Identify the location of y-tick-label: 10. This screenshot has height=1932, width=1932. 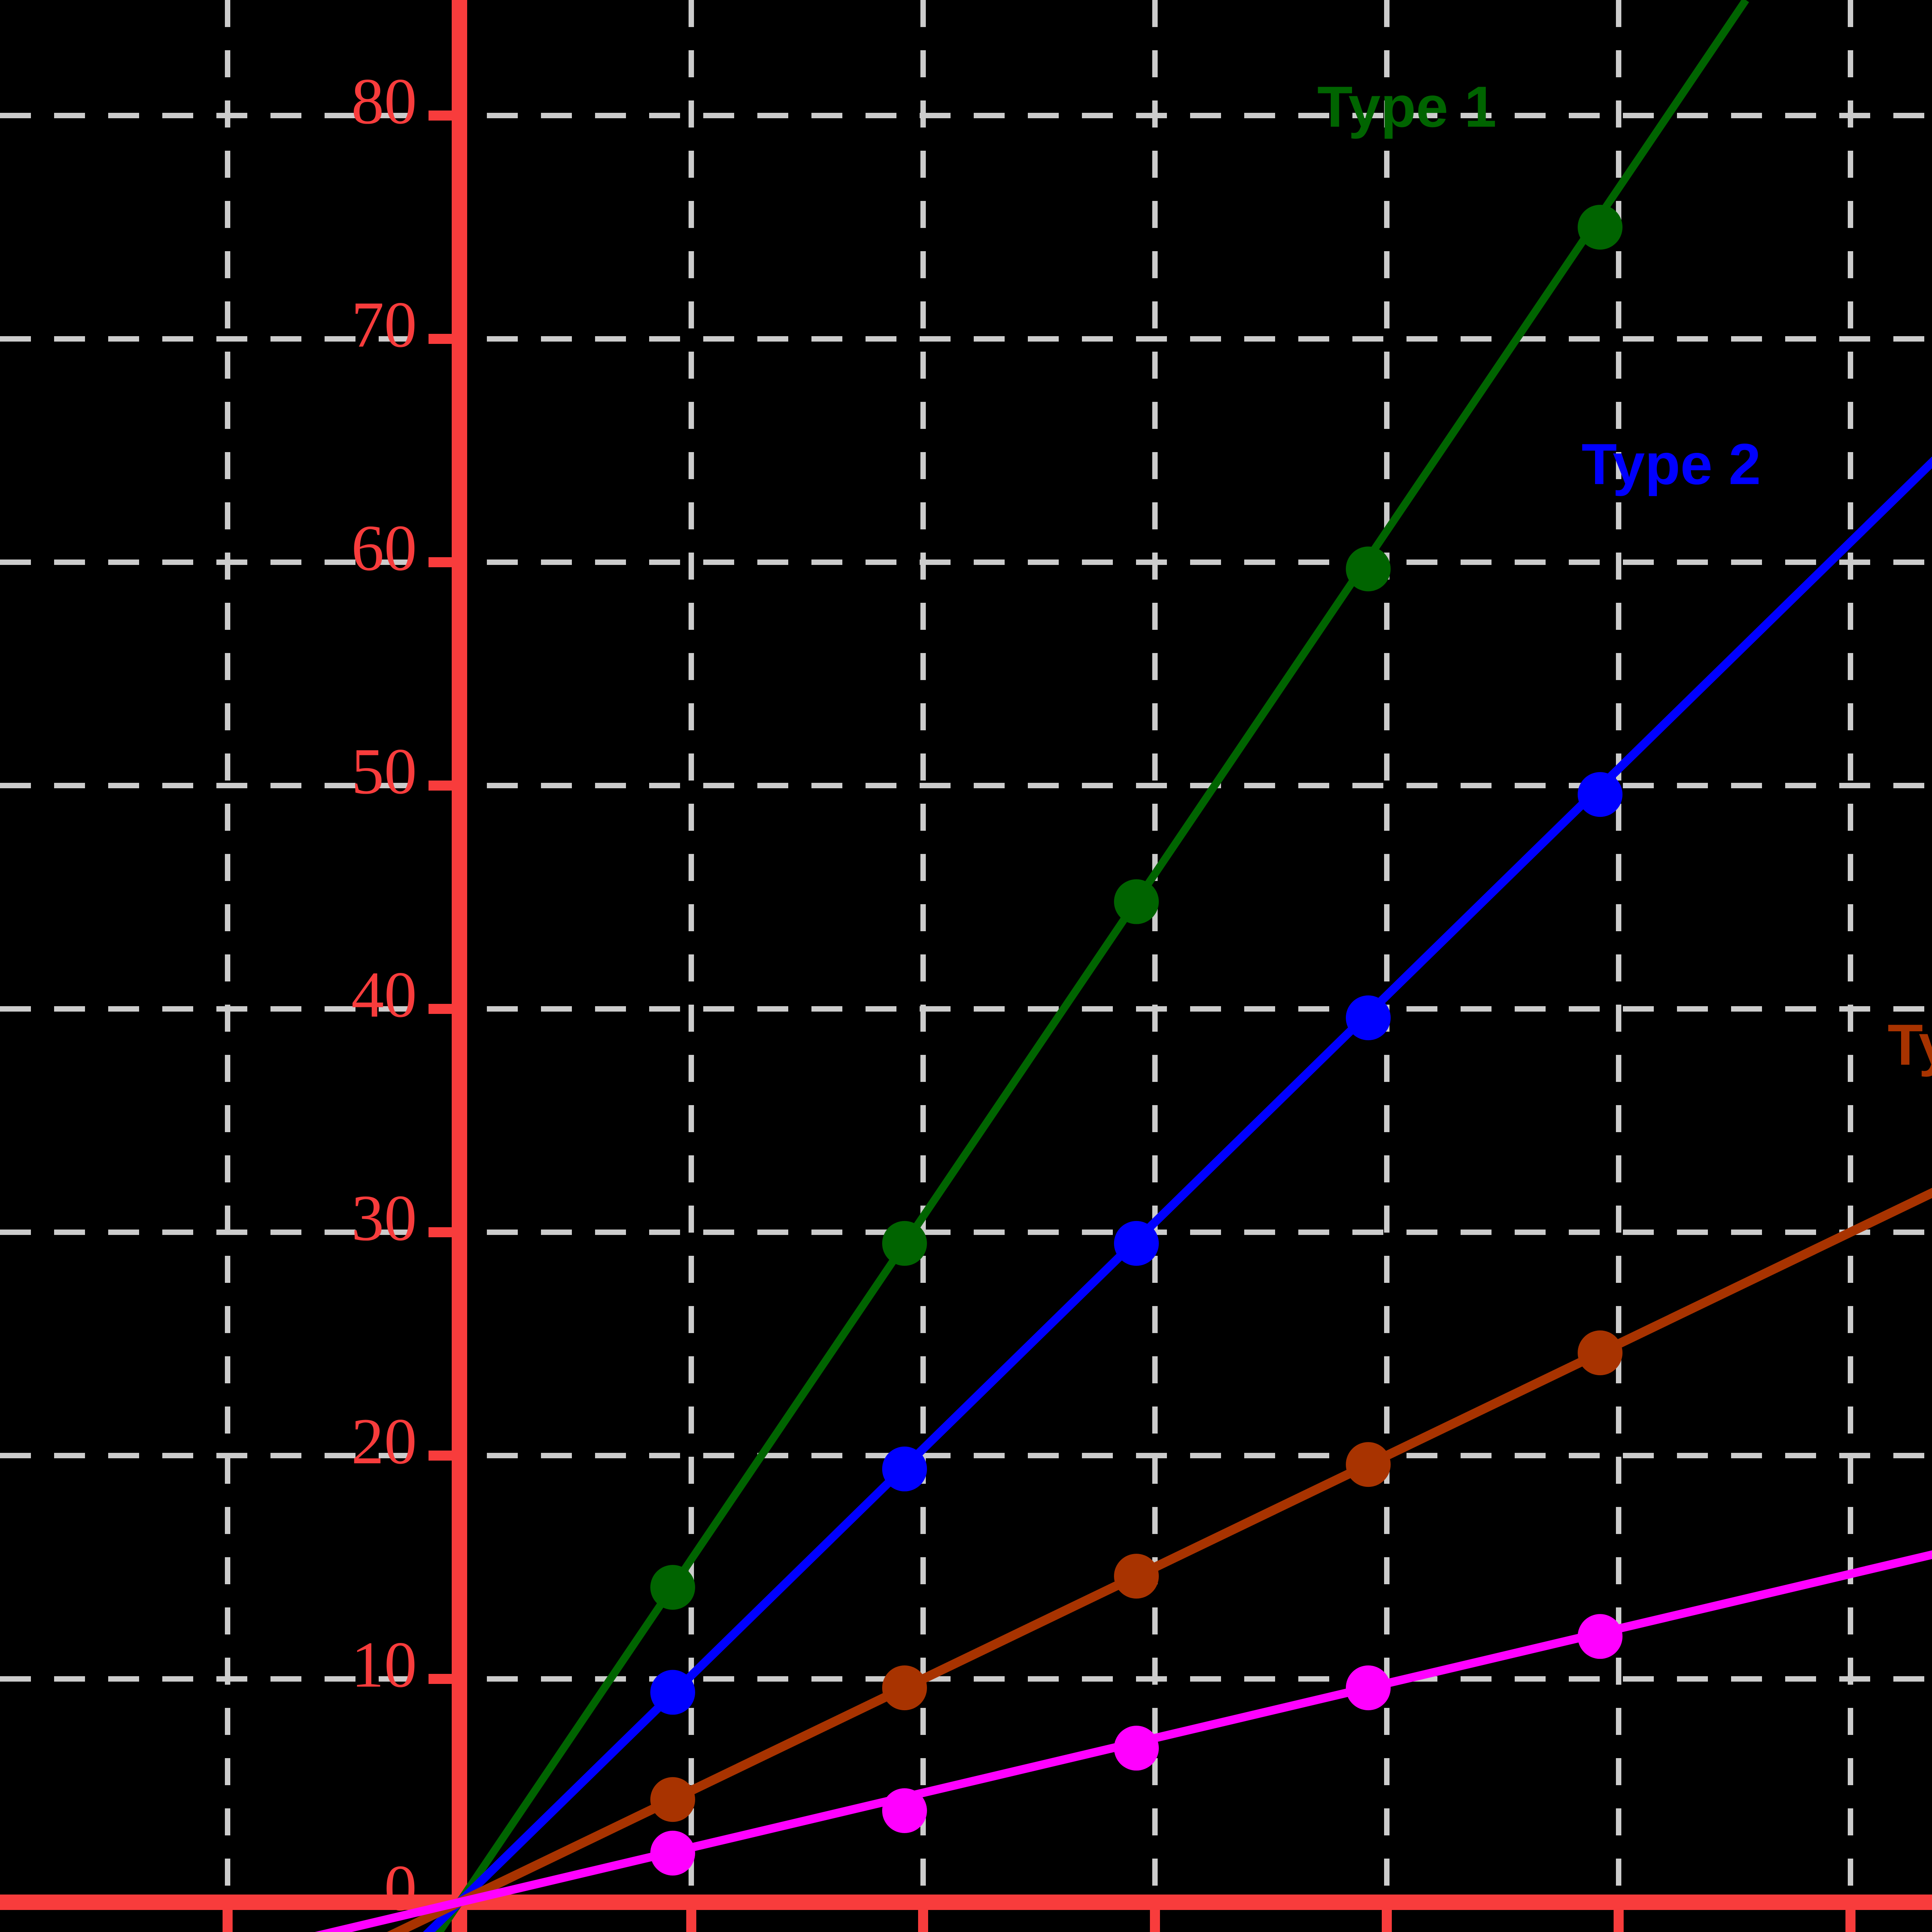
(384, 1665).